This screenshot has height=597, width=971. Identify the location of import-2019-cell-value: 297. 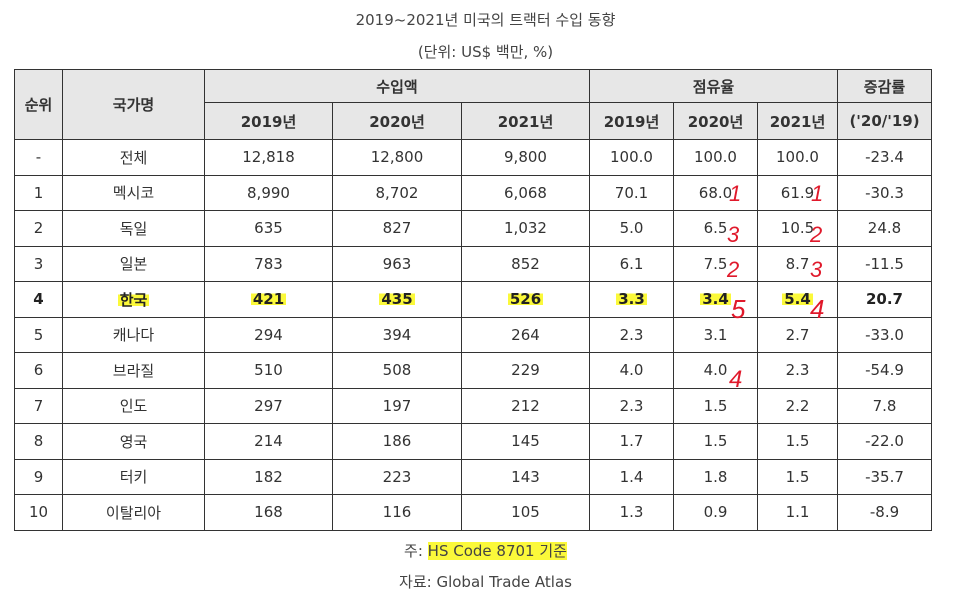
(268, 405).